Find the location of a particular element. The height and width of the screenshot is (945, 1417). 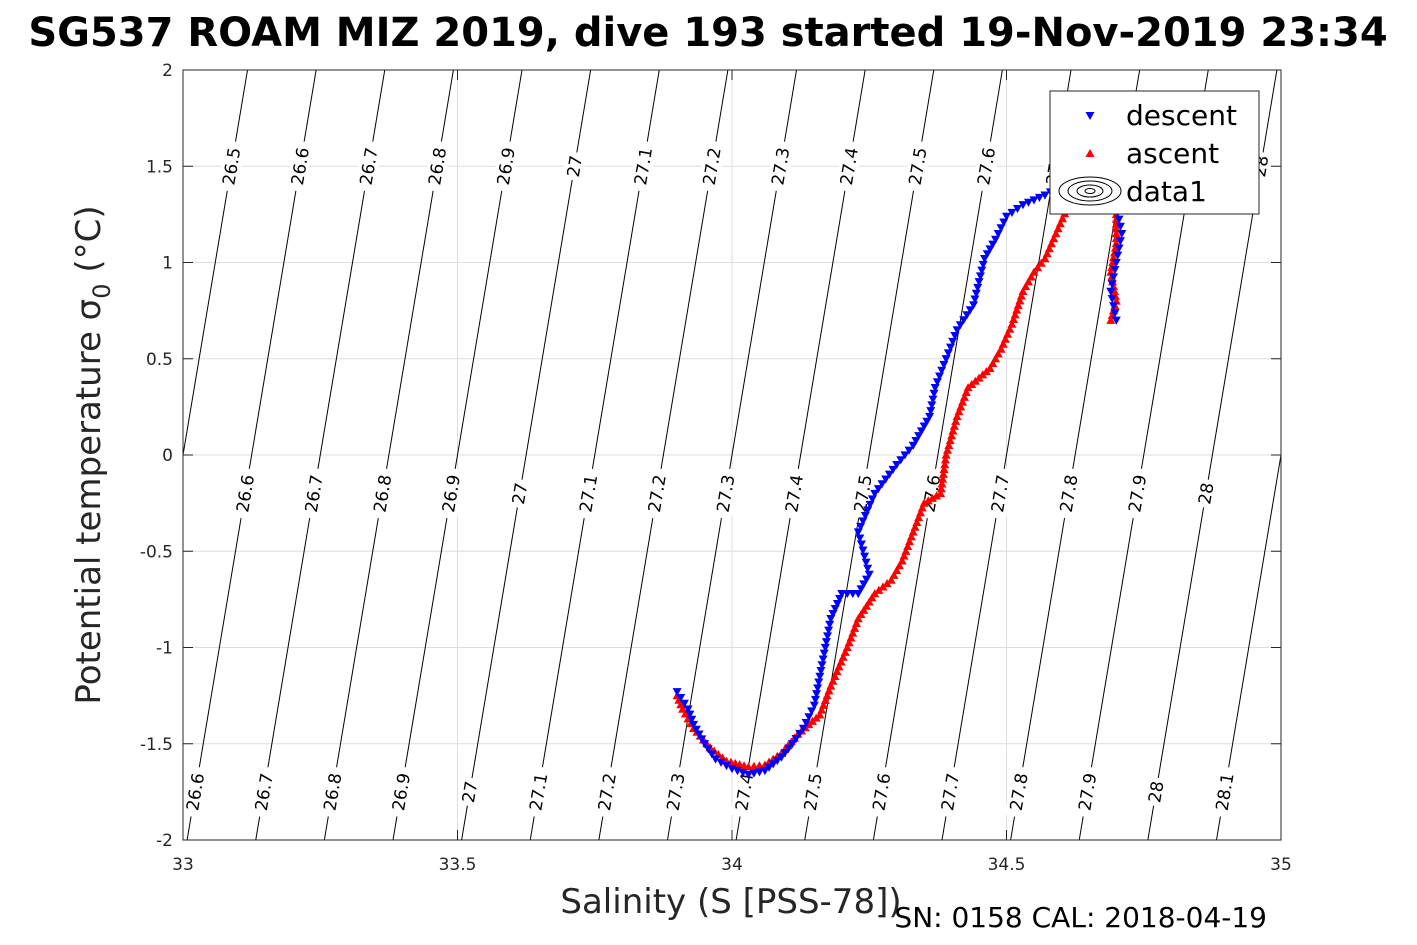

footer-serial-calibration: SN: 0158 CAL: 2018-04-19 is located at coordinates (1080, 917).